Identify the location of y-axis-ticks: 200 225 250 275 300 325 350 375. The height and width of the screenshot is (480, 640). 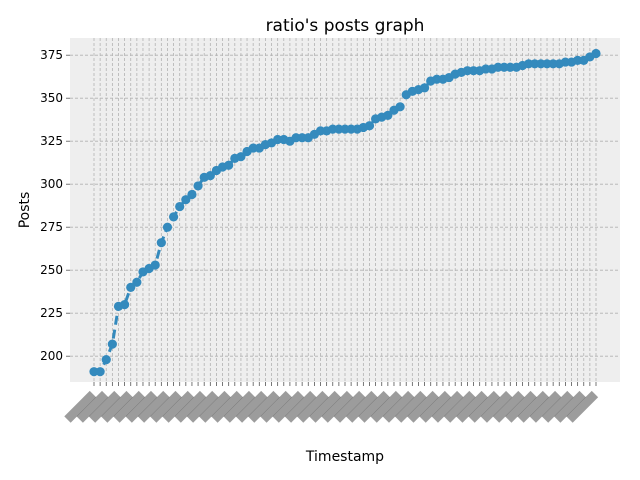
(55, 205).